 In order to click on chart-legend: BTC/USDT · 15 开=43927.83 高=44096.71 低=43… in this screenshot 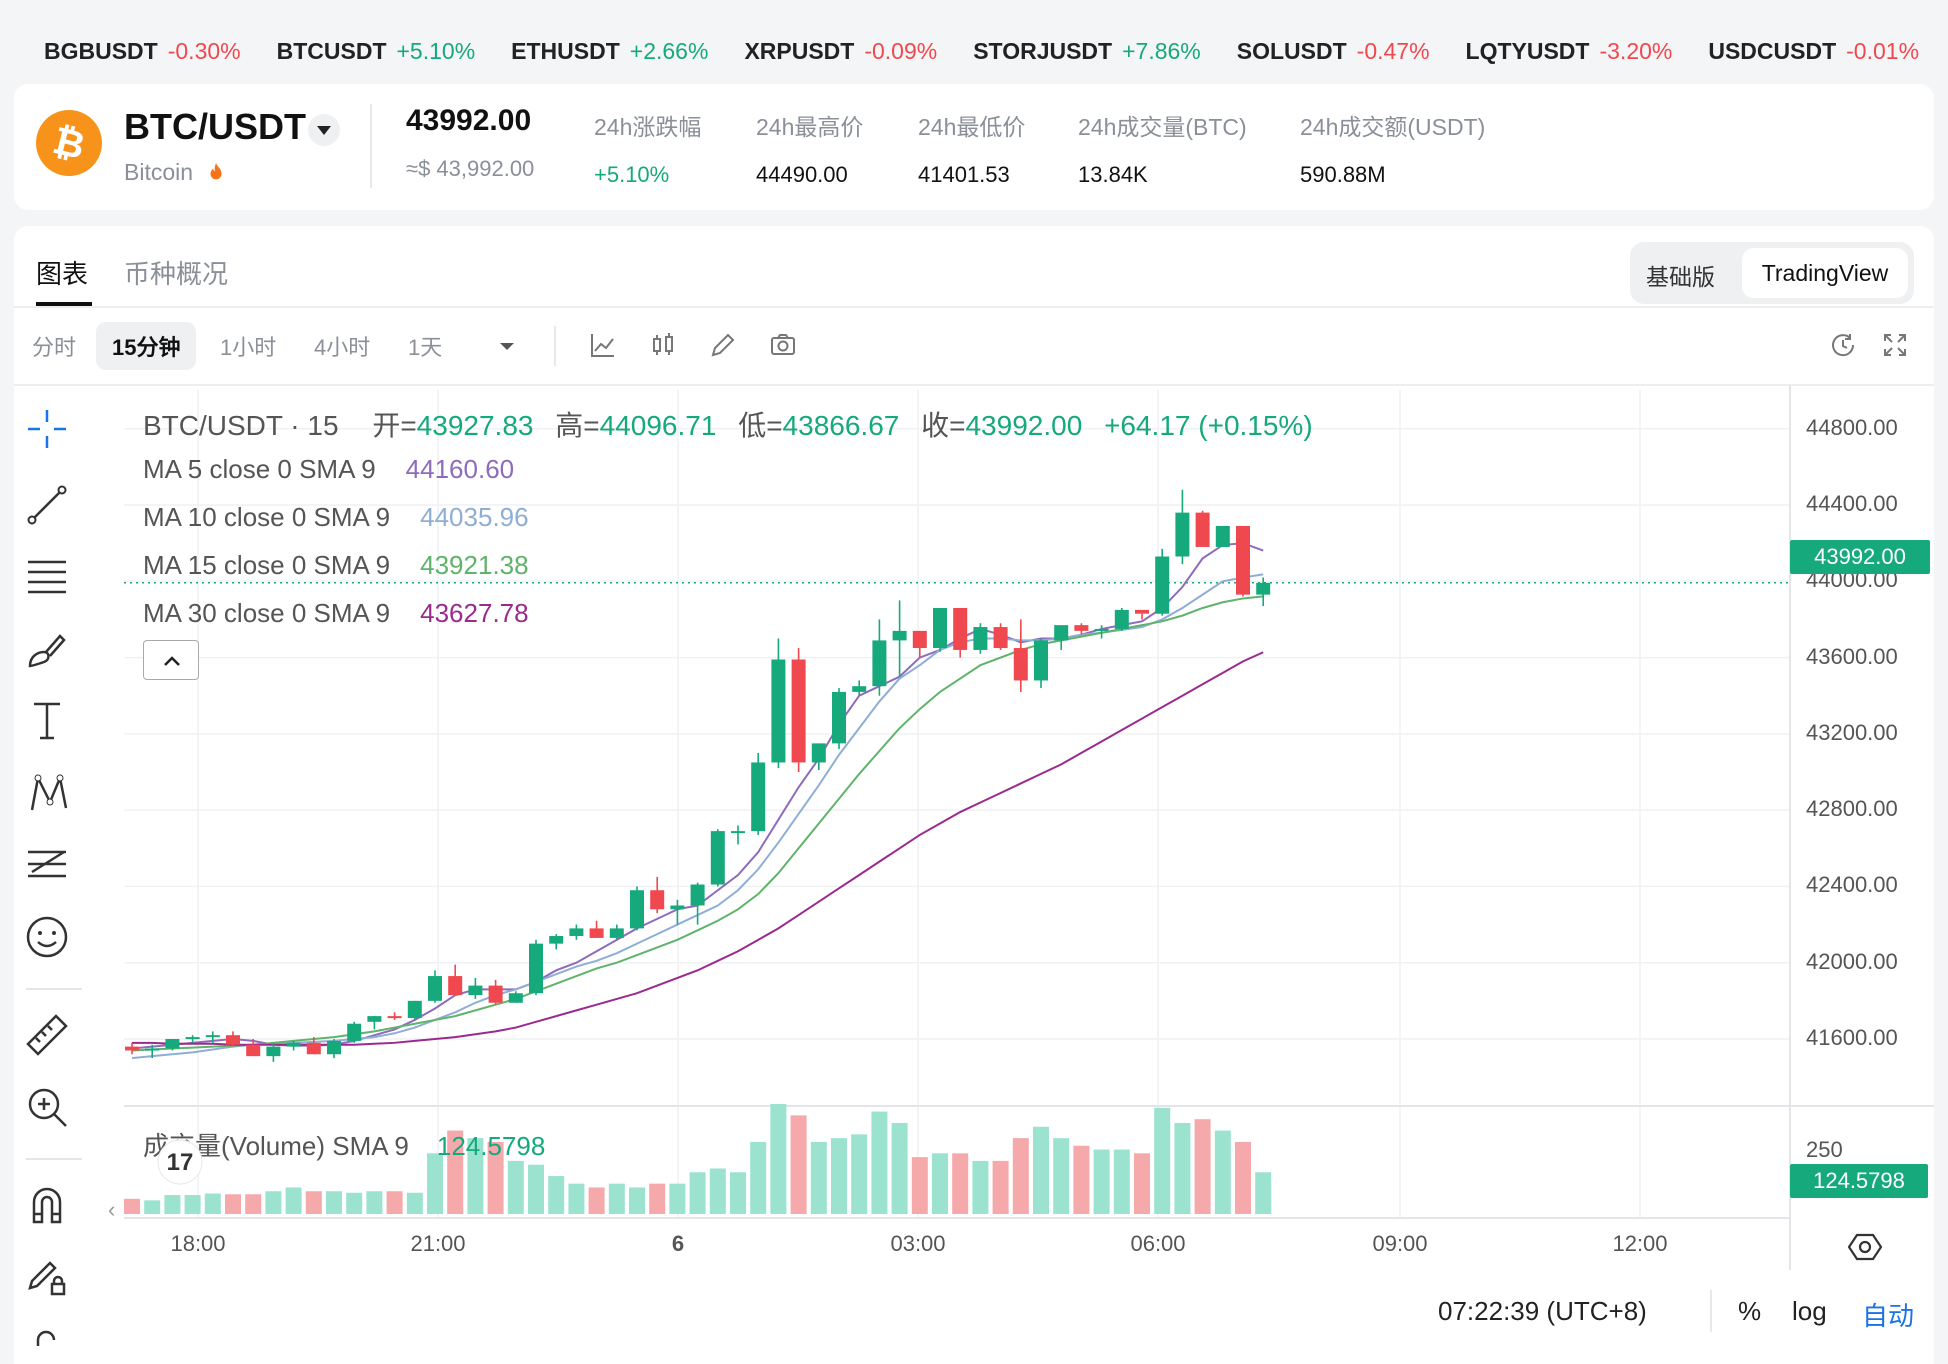, I will do `click(728, 425)`.